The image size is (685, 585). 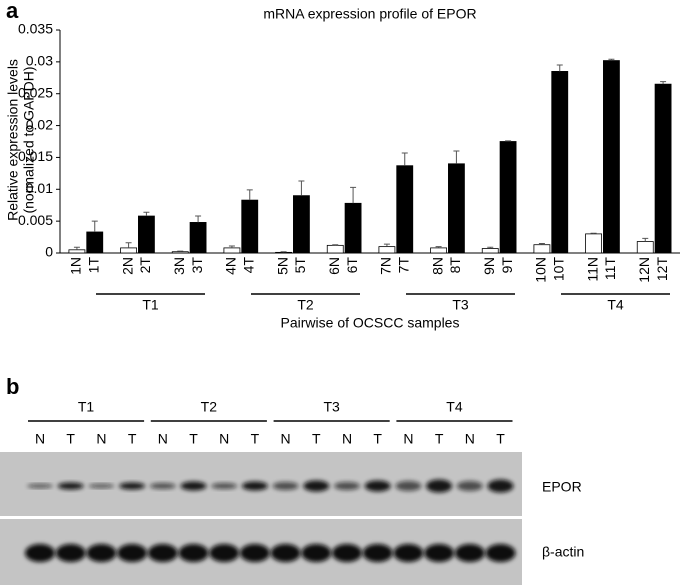 What do you see at coordinates (29, 139) in the screenshot?
I see `y-axis-label: (normalized to GAPDH)` at bounding box center [29, 139].